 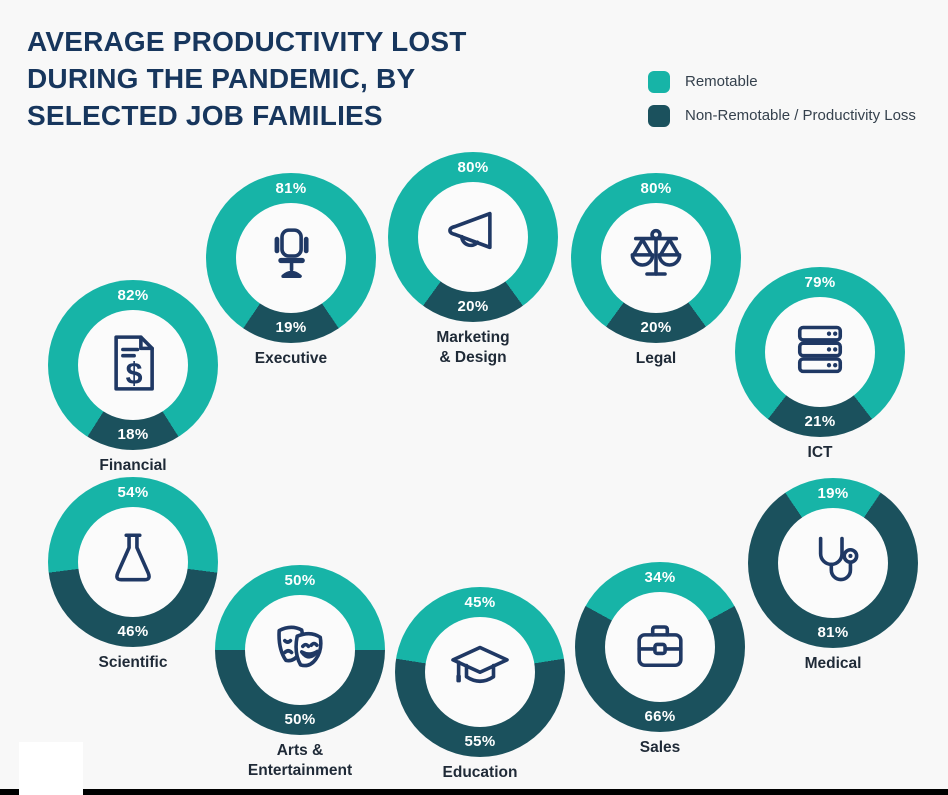 What do you see at coordinates (133, 492) in the screenshot?
I see `remotable-percent-label: 54%` at bounding box center [133, 492].